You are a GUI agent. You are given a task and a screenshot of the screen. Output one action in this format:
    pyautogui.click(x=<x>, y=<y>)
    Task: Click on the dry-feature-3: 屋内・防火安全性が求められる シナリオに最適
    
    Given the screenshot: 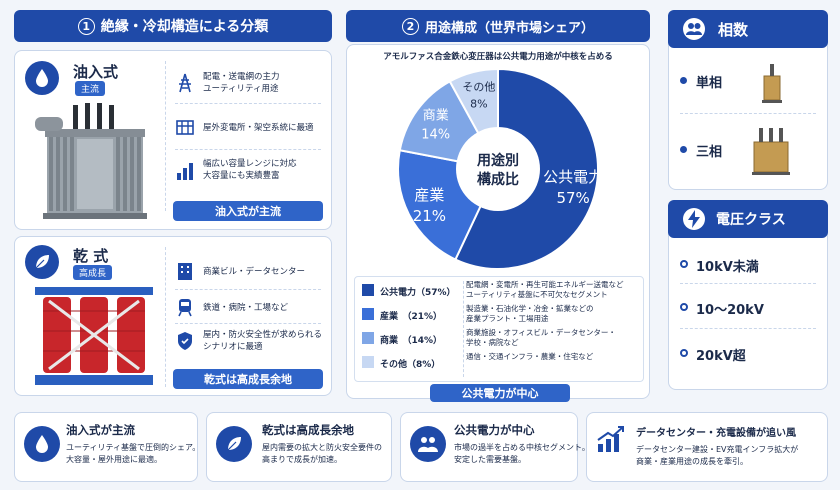 What is the action you would take?
    pyautogui.click(x=263, y=341)
    